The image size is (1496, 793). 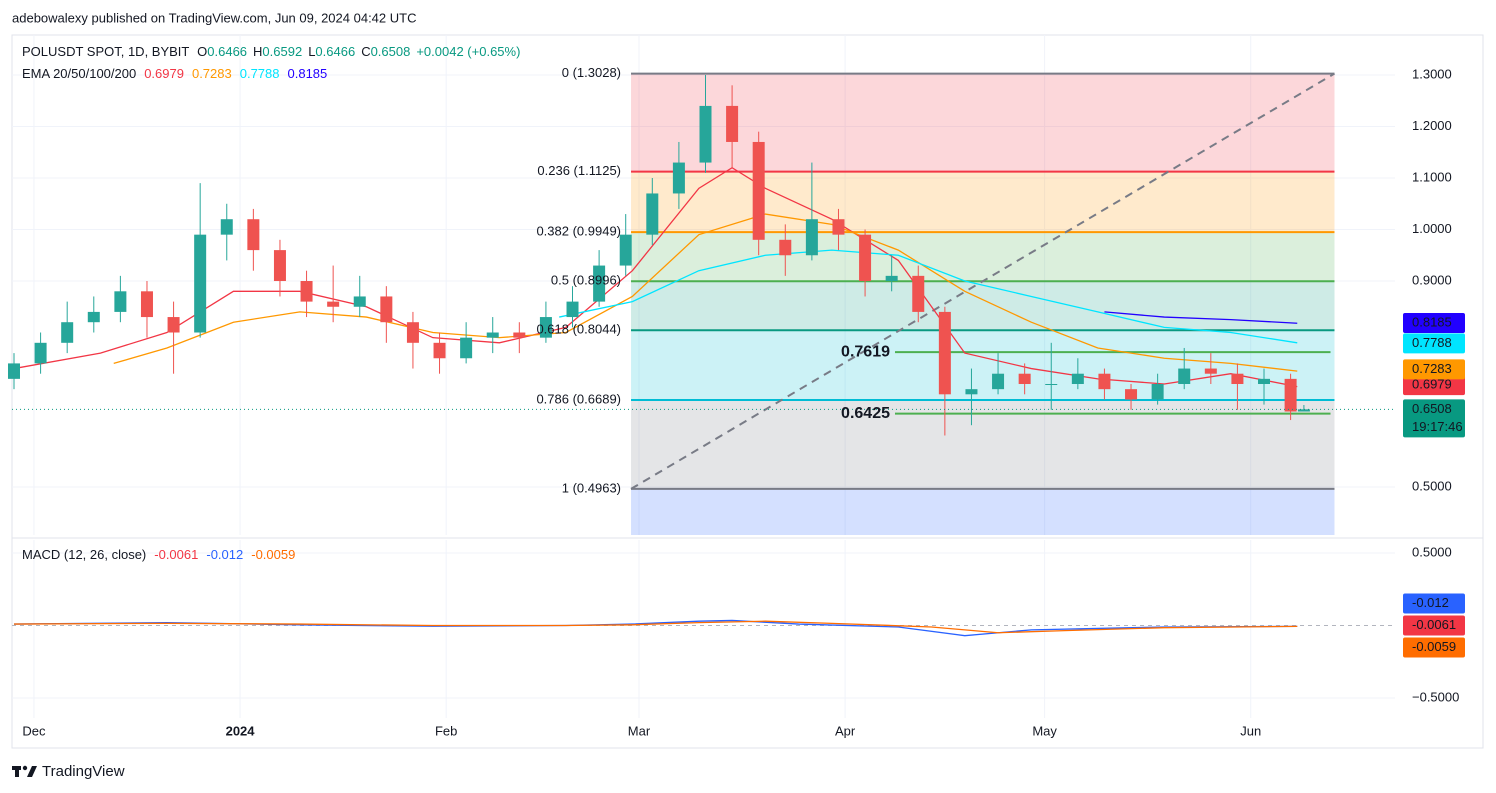 I want to click on x-tick-label: Dec, so click(x=34, y=730).